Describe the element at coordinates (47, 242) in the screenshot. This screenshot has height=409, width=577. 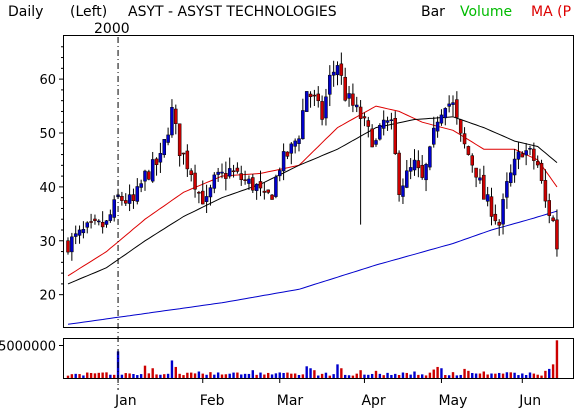
I see `price-tick-label: 30` at that location.